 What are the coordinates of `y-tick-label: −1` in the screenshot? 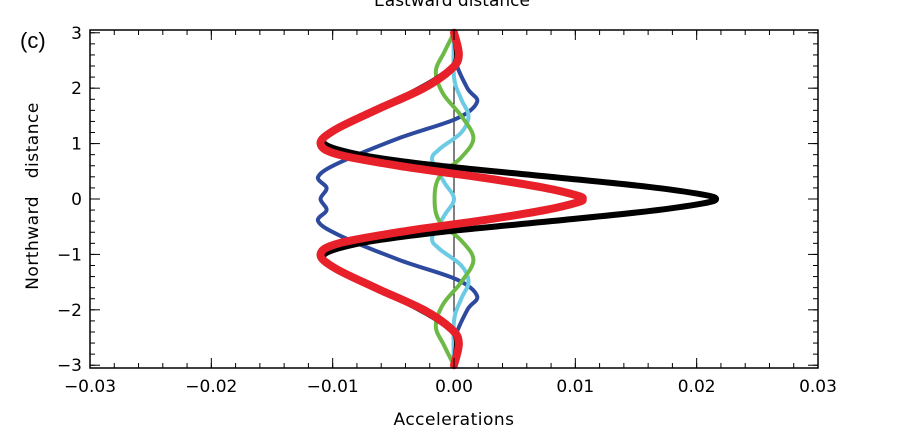 It's located at (69, 255).